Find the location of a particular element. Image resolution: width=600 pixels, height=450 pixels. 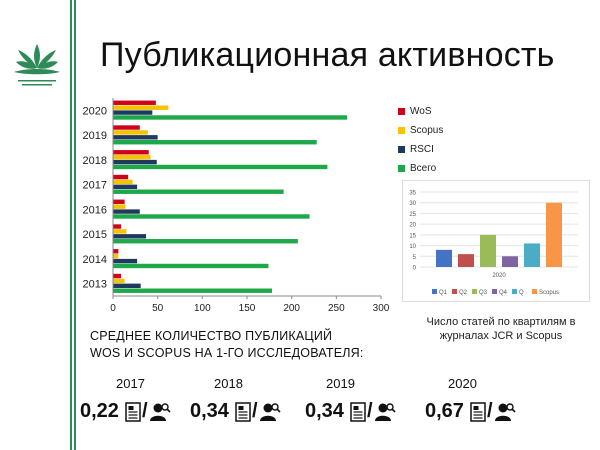

year-label-2019: 2019 is located at coordinates (340, 383).